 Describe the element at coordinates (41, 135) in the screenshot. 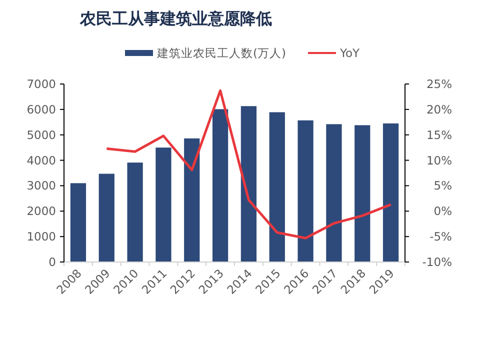

I see `y-tick-label: 5000` at that location.